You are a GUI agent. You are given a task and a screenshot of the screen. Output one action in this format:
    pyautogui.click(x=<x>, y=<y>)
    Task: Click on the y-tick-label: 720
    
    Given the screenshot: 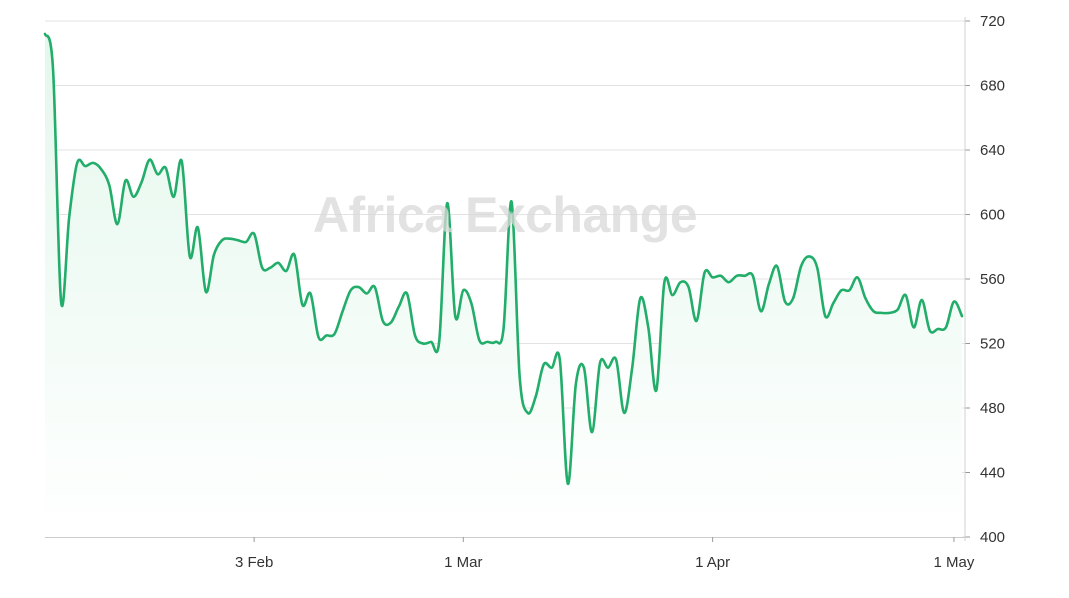 What is the action you would take?
    pyautogui.click(x=992, y=21)
    